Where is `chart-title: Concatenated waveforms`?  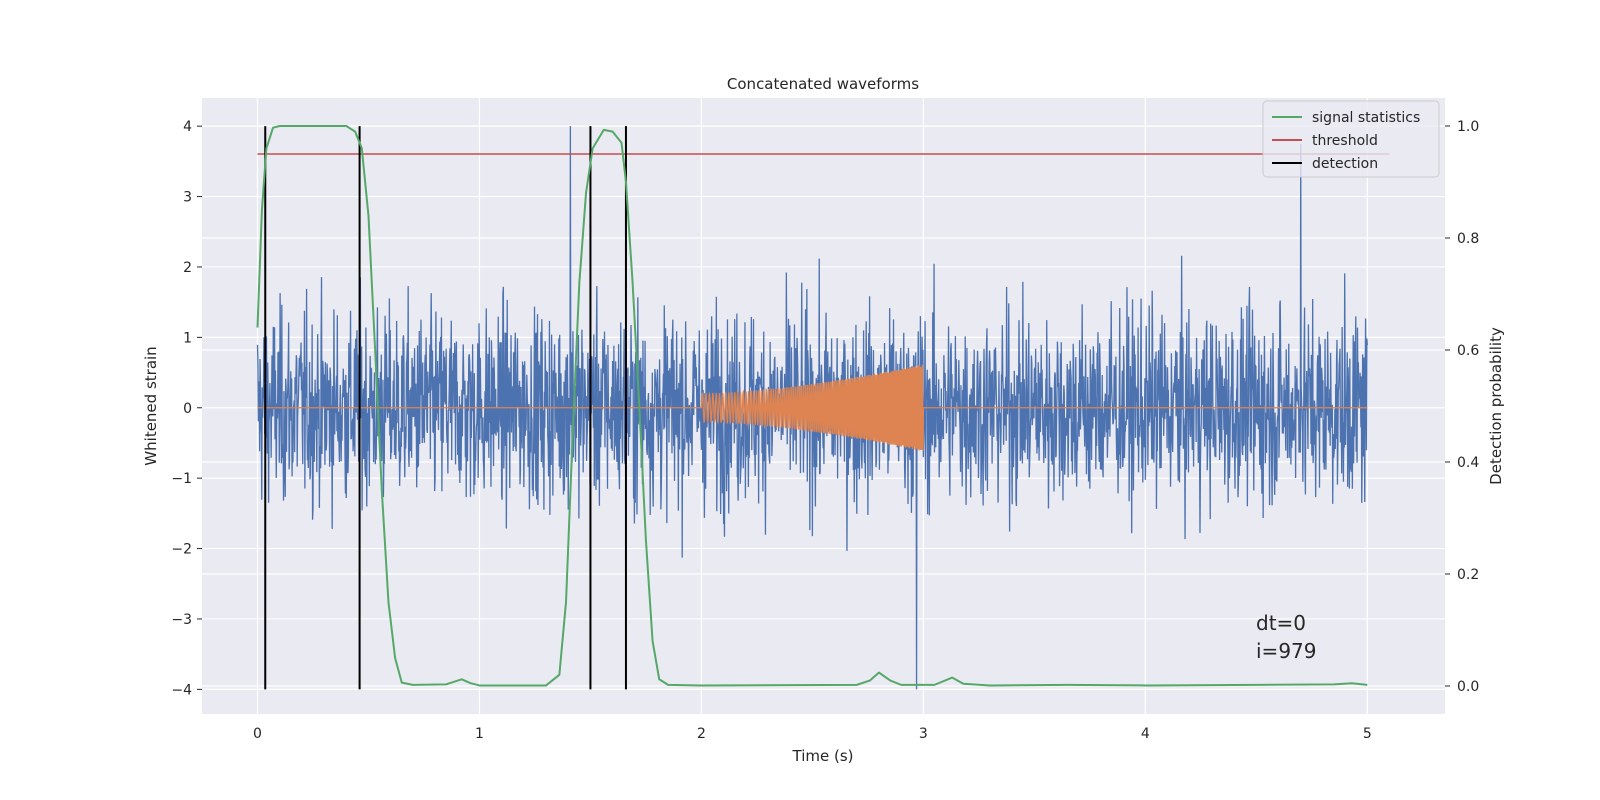
chart-title: Concatenated waveforms is located at coordinates (823, 84).